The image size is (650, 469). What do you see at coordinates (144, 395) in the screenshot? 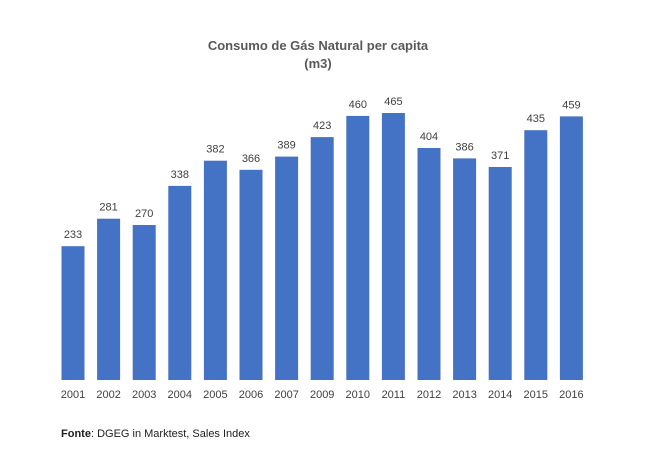
I see `x-tick-2003: 2003` at bounding box center [144, 395].